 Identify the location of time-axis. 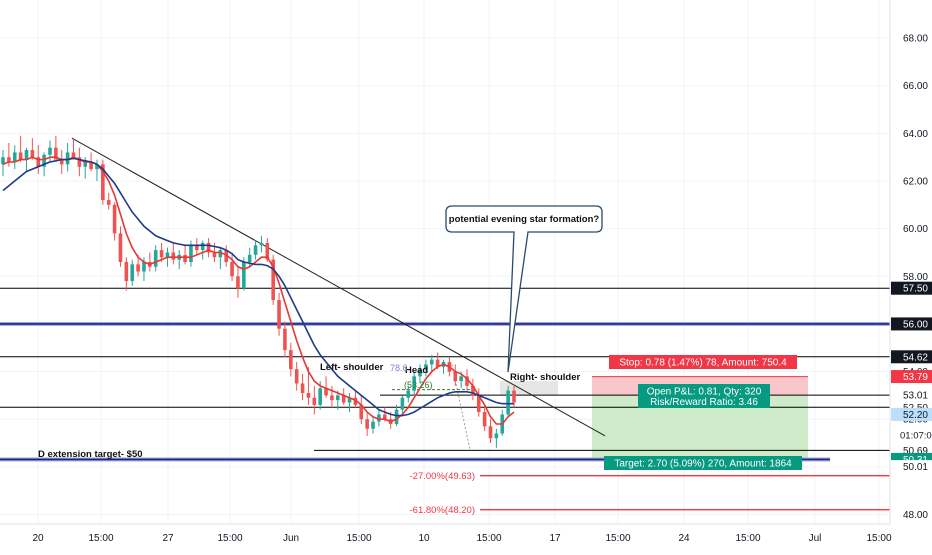
(466, 537).